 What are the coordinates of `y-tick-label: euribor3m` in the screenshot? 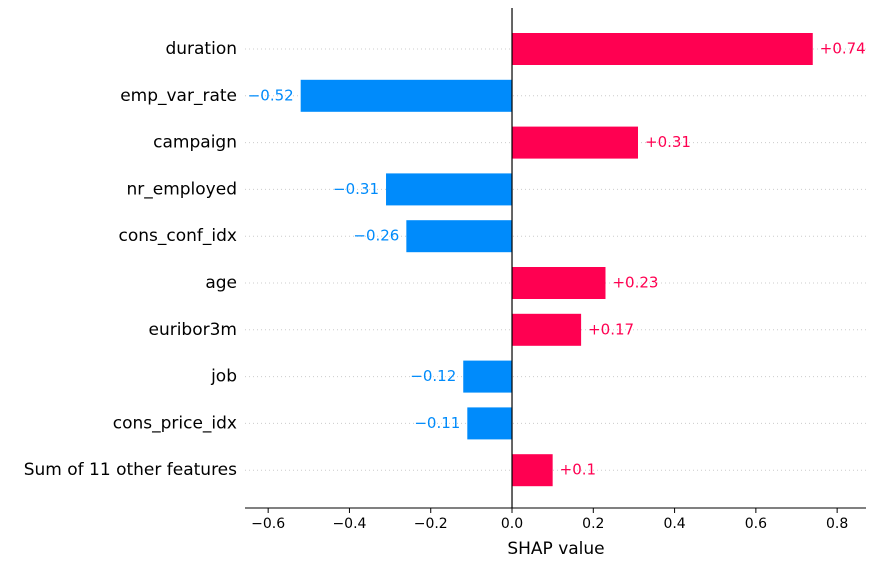 It's located at (192, 330).